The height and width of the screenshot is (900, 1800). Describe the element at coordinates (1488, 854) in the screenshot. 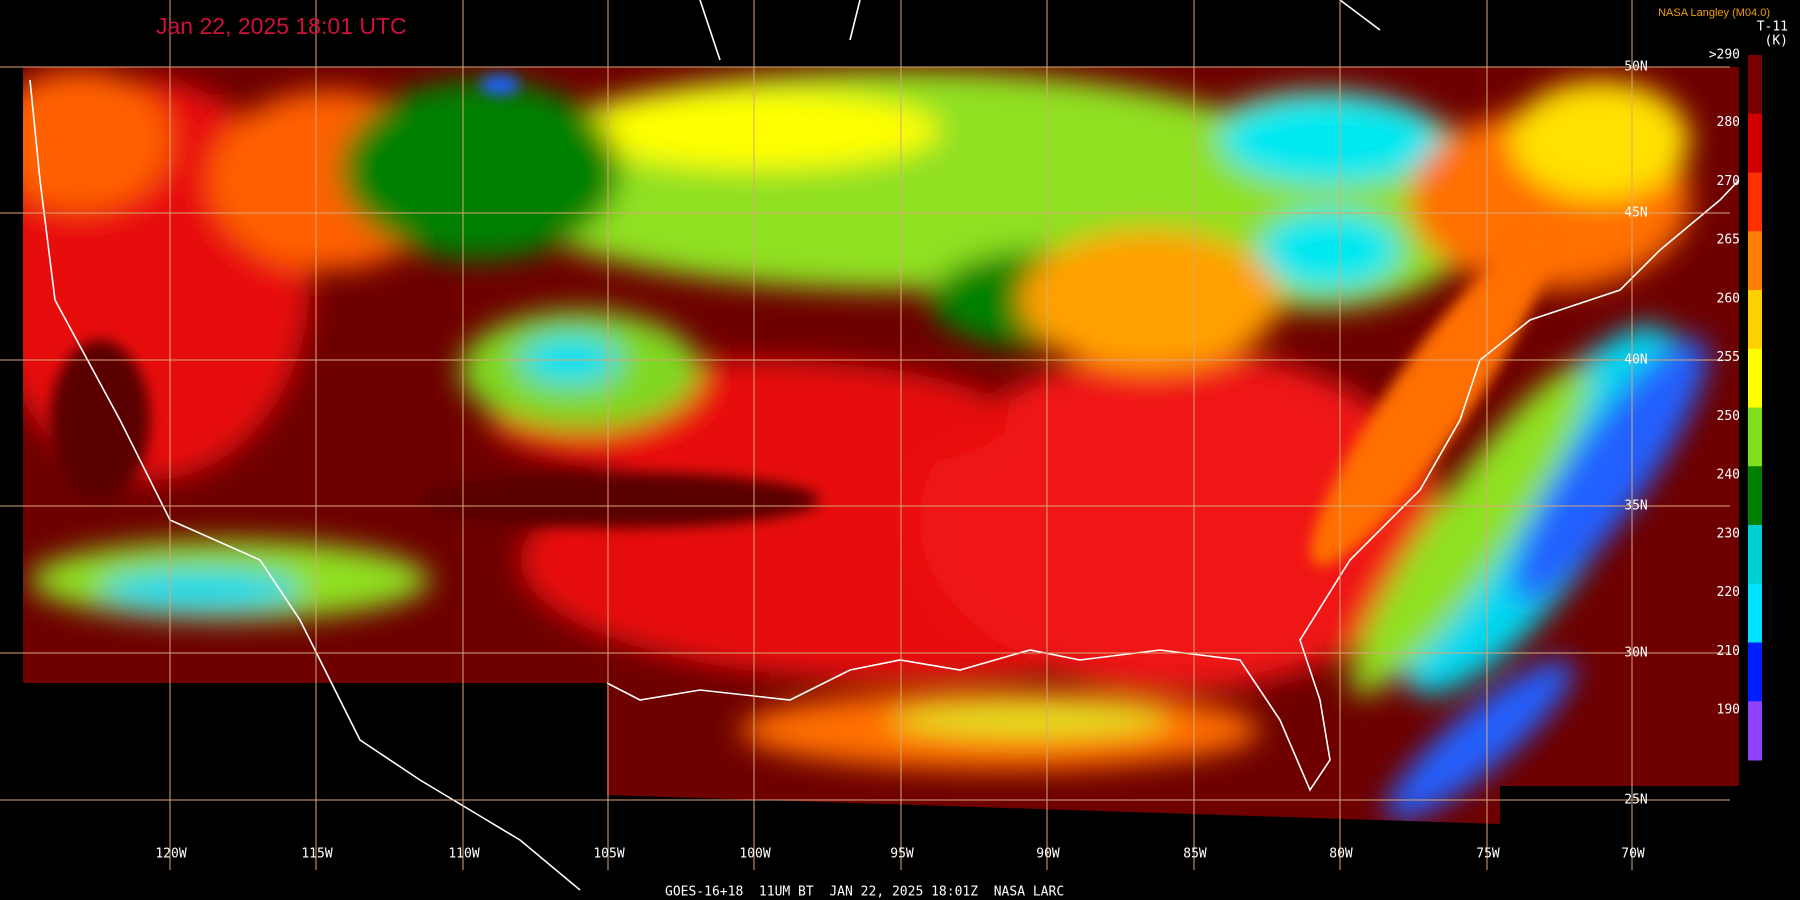

I see `longitude-label: 75W` at that location.